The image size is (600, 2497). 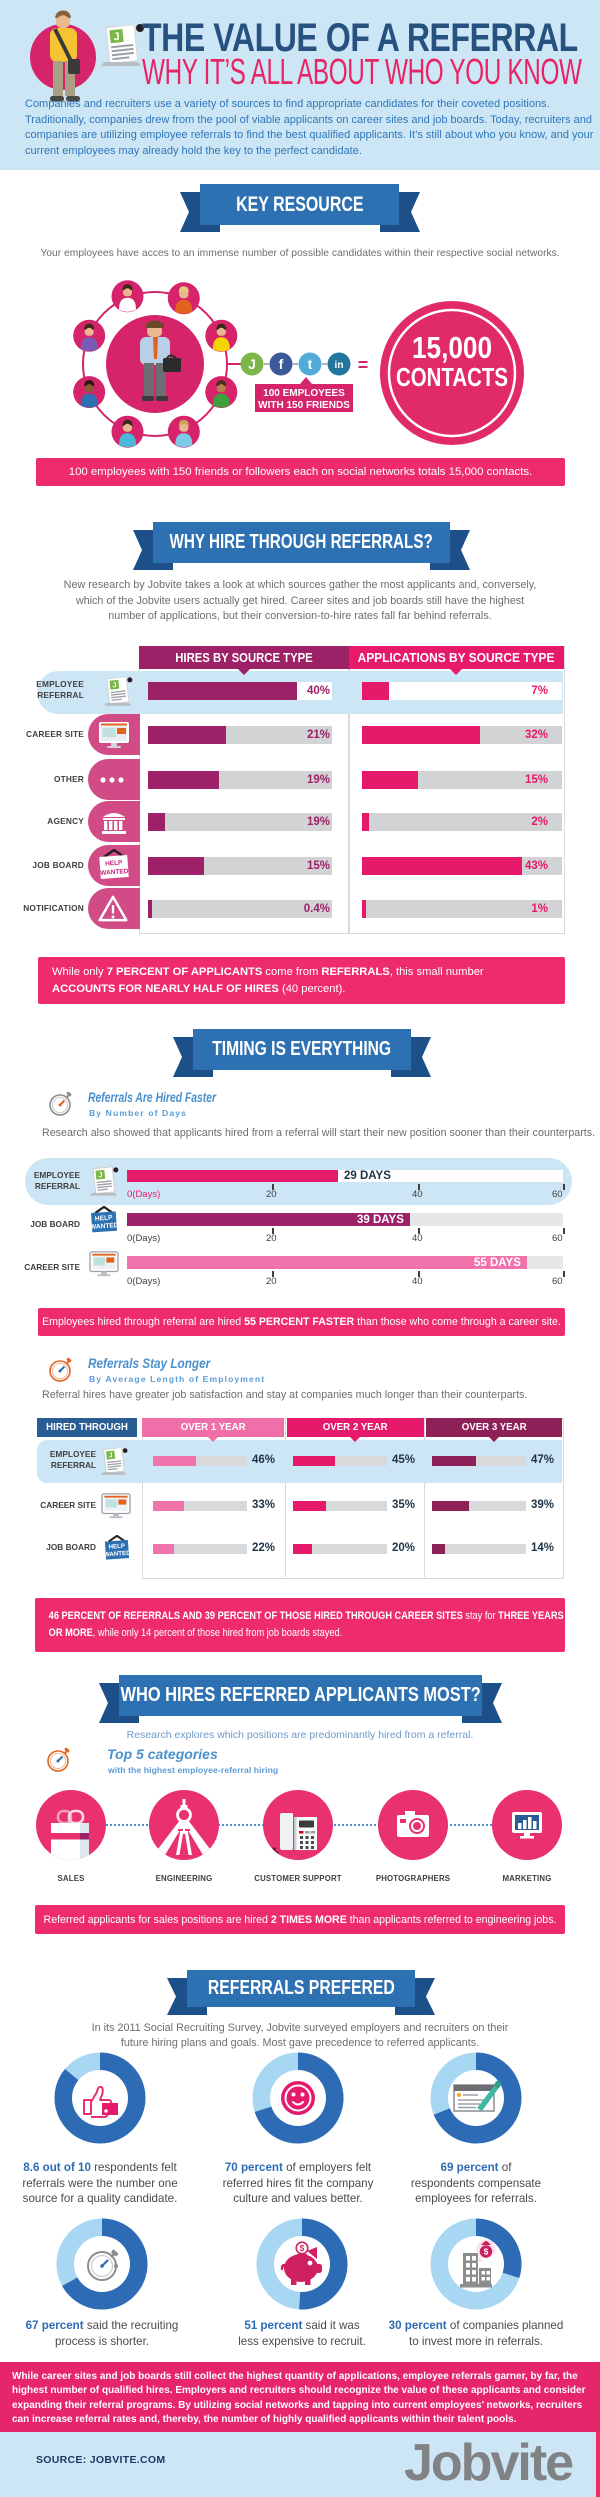 What do you see at coordinates (452, 347) in the screenshot?
I see `svg-text: 15,000` at bounding box center [452, 347].